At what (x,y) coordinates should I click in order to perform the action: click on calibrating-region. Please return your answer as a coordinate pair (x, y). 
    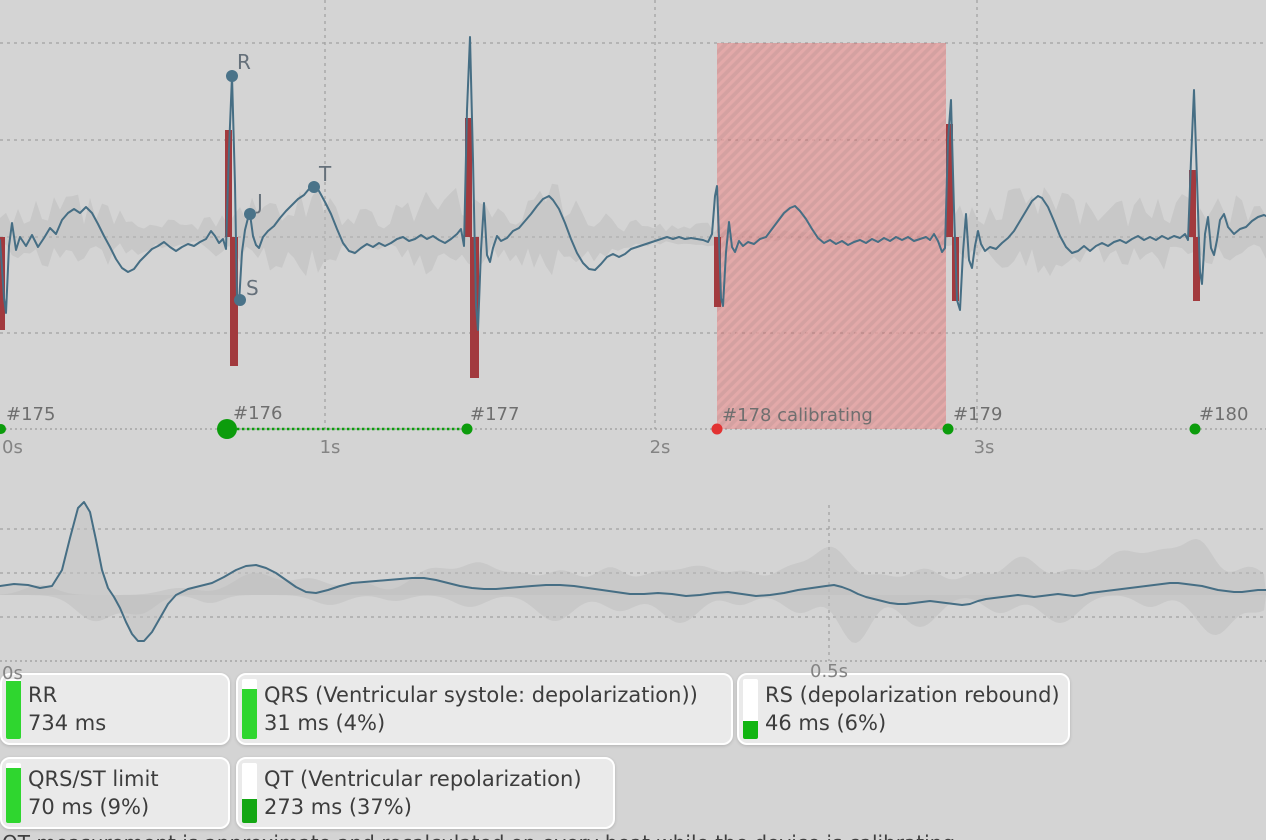
    Looking at the image, I should click on (831, 236).